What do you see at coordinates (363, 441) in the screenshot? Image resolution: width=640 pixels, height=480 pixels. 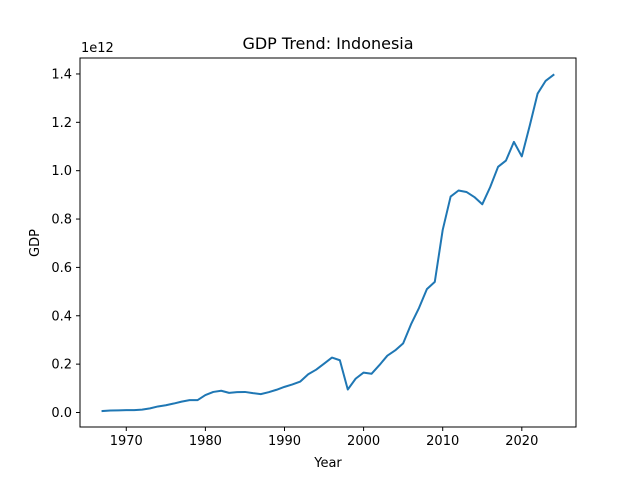 I see `x-tick-label: 2000` at bounding box center [363, 441].